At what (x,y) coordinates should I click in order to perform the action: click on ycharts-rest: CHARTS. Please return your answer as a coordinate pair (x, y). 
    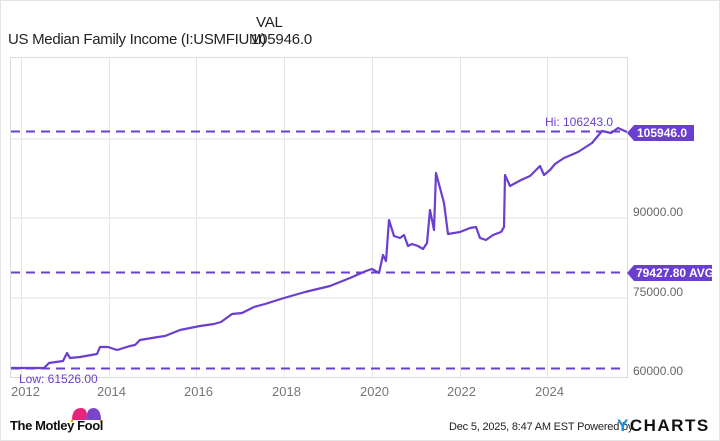
    Looking at the image, I should click on (669, 425).